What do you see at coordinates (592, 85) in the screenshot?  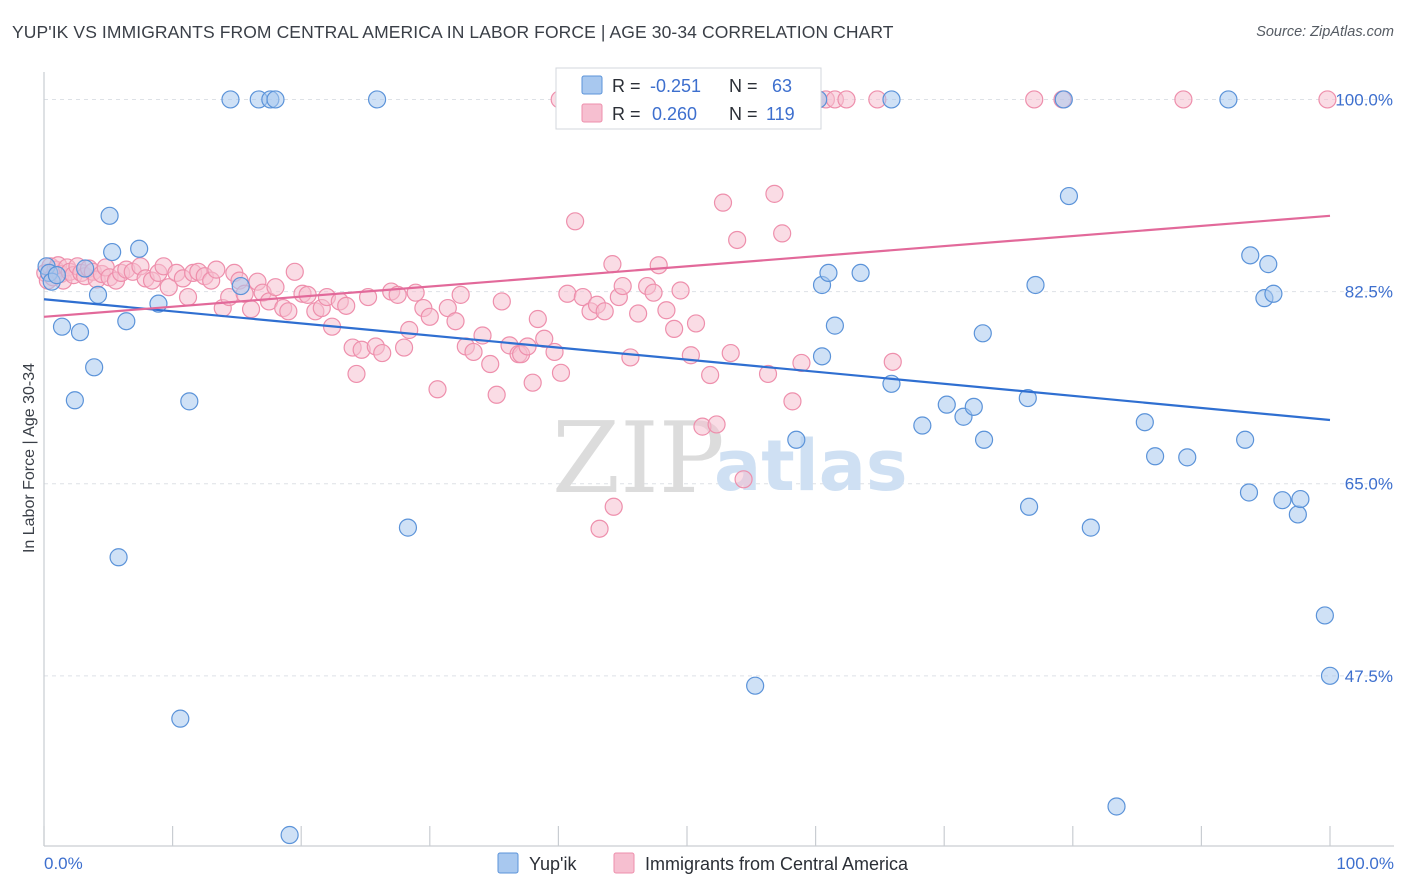 I see `stats-swatch-yupik` at bounding box center [592, 85].